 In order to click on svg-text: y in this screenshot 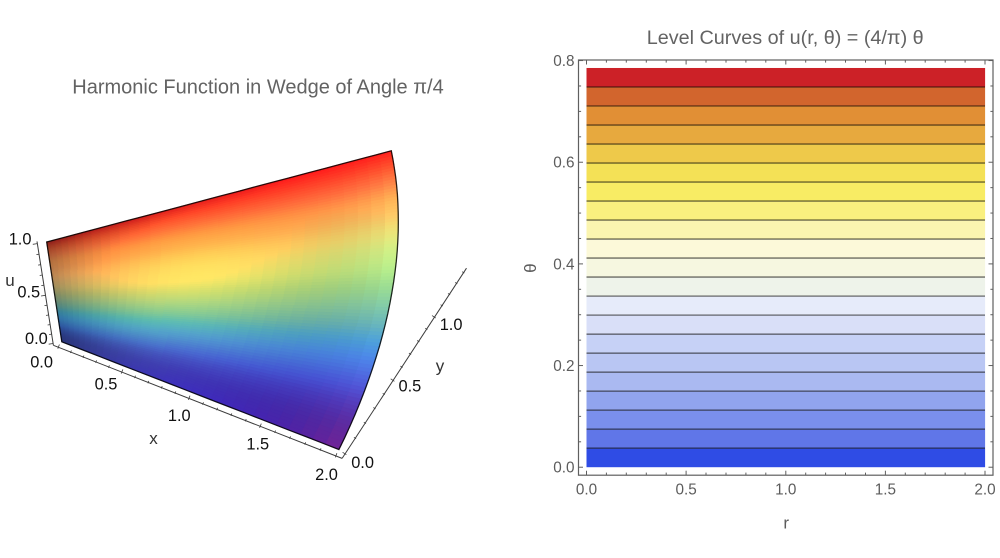, I will do `click(440, 366)`.